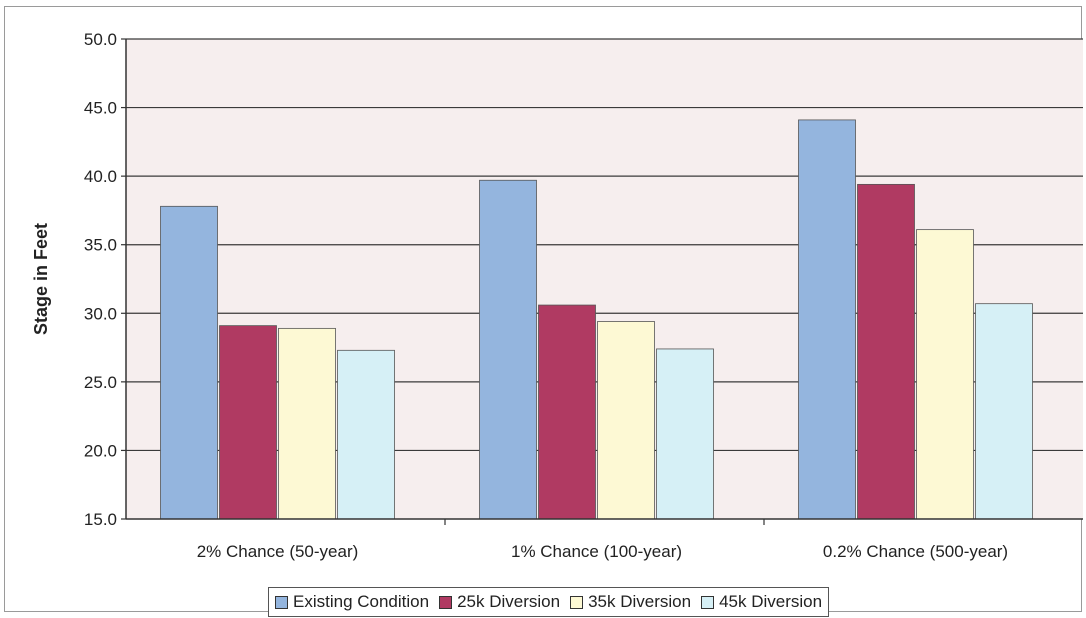  Describe the element at coordinates (100, 39) in the screenshot. I see `y-tick-label: 50.0` at that location.